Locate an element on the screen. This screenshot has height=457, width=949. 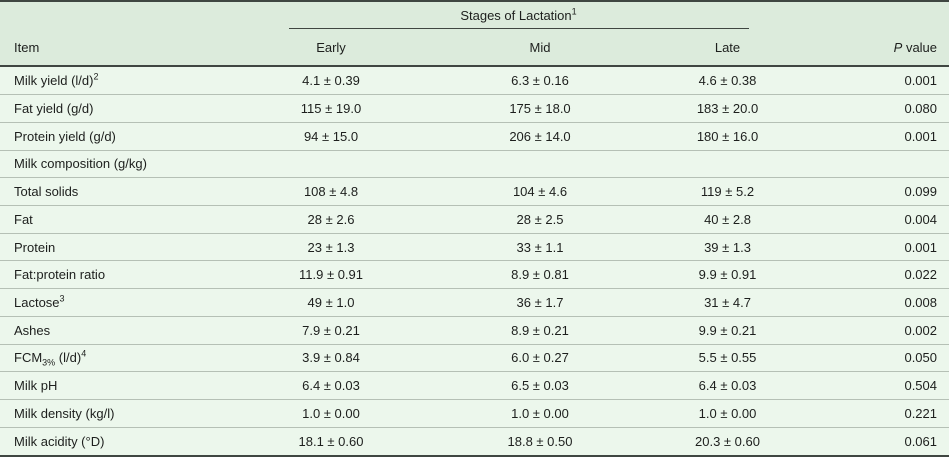
mid-value-cell: 18.8 ± 0.50 is located at coordinates (540, 441).